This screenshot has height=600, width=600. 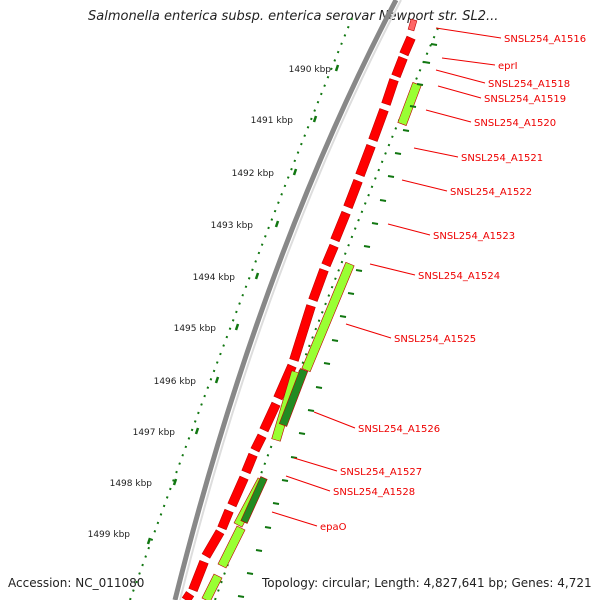 I want to click on tick-label: 1495 kbp, so click(x=195, y=329).